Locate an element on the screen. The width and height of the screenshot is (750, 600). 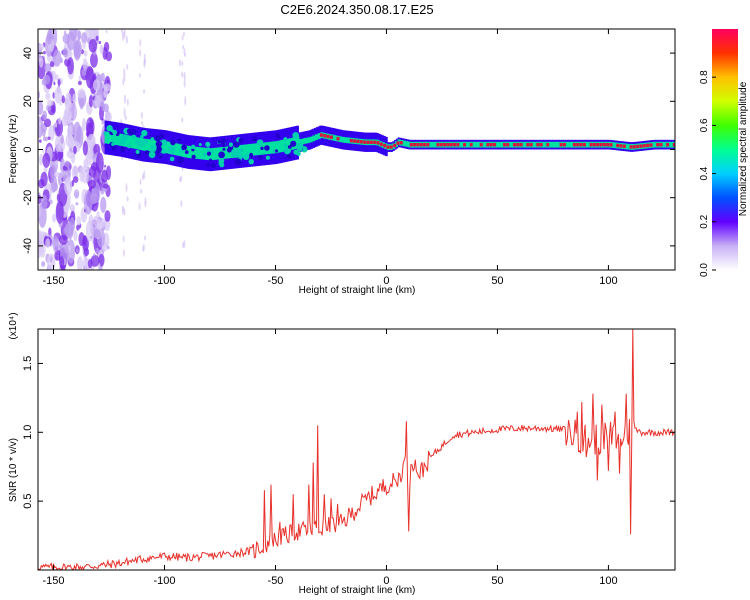
colorbar-tick-label: 0.0 is located at coordinates (704, 270).